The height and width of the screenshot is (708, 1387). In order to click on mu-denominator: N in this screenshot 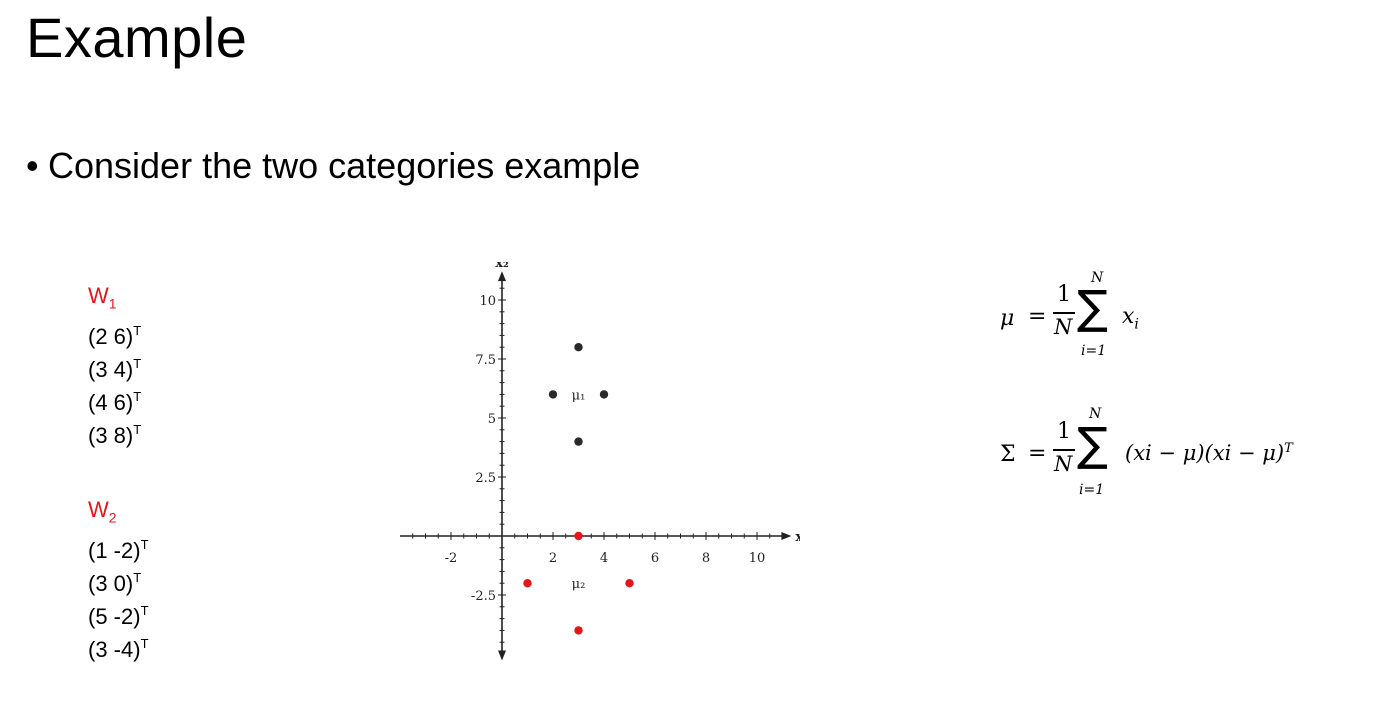, I will do `click(1063, 327)`.